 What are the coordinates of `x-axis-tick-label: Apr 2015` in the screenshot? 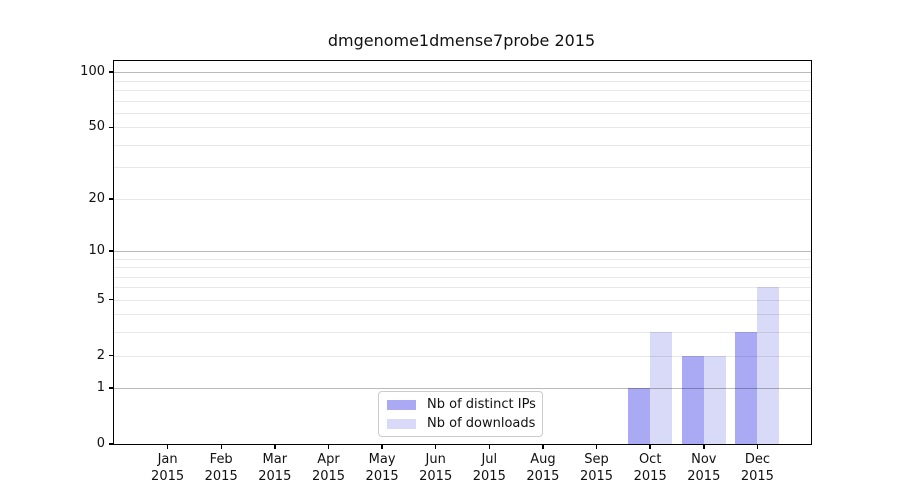 It's located at (329, 468).